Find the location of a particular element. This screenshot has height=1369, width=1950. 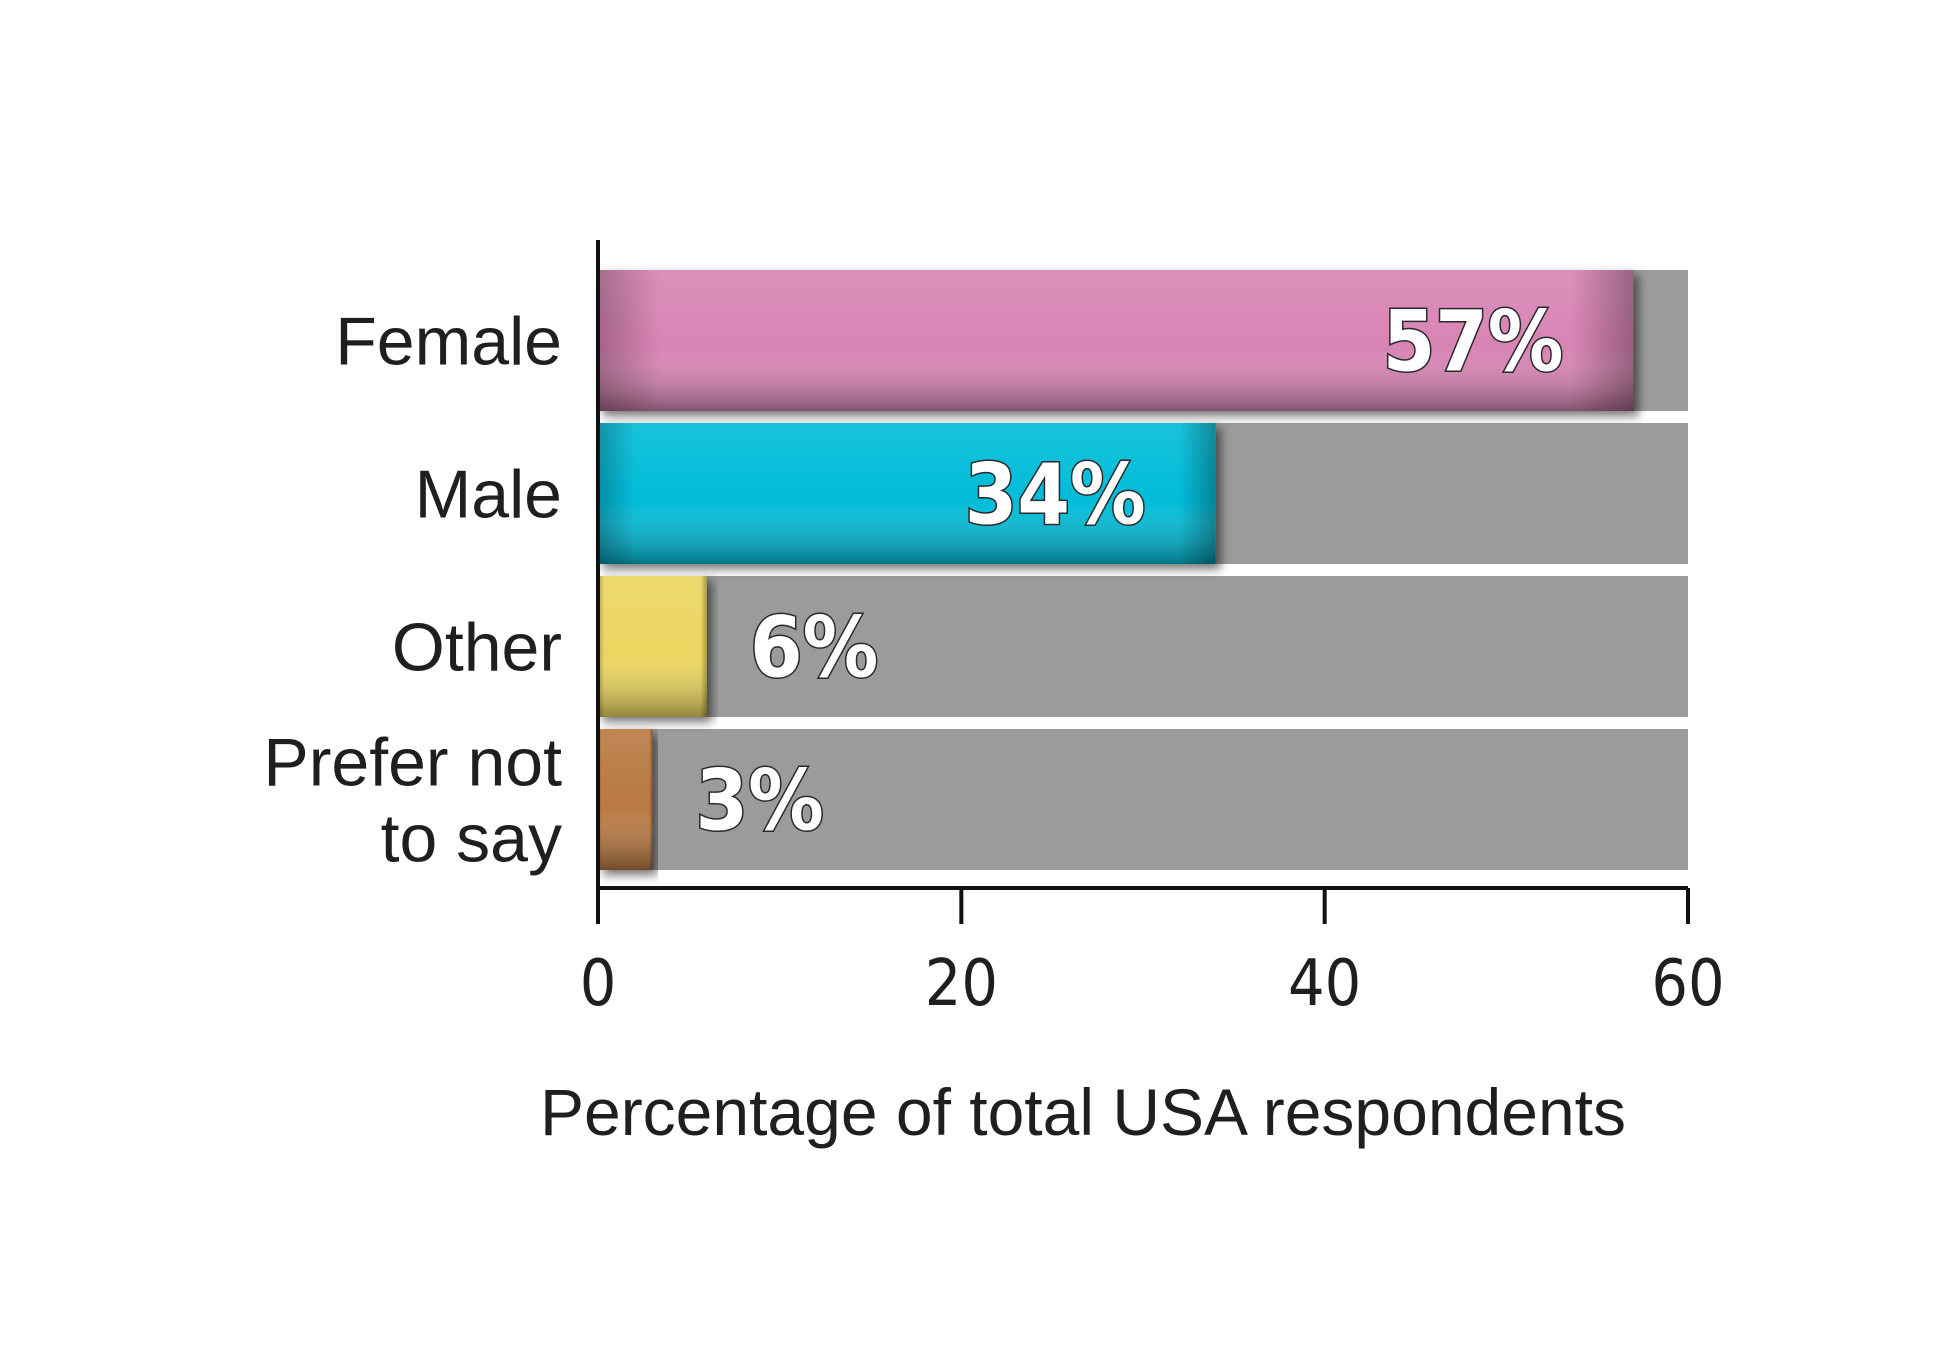

x-tick-label: 20 is located at coordinates (961, 984).